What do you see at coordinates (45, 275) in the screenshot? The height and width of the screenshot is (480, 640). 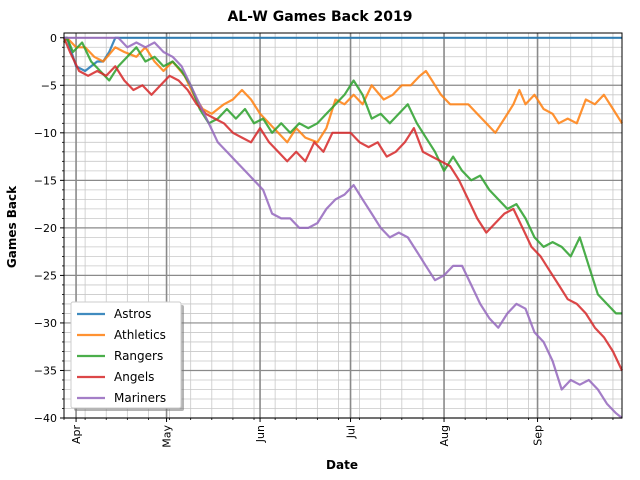 I see `y-tick-label: −25` at bounding box center [45, 275].